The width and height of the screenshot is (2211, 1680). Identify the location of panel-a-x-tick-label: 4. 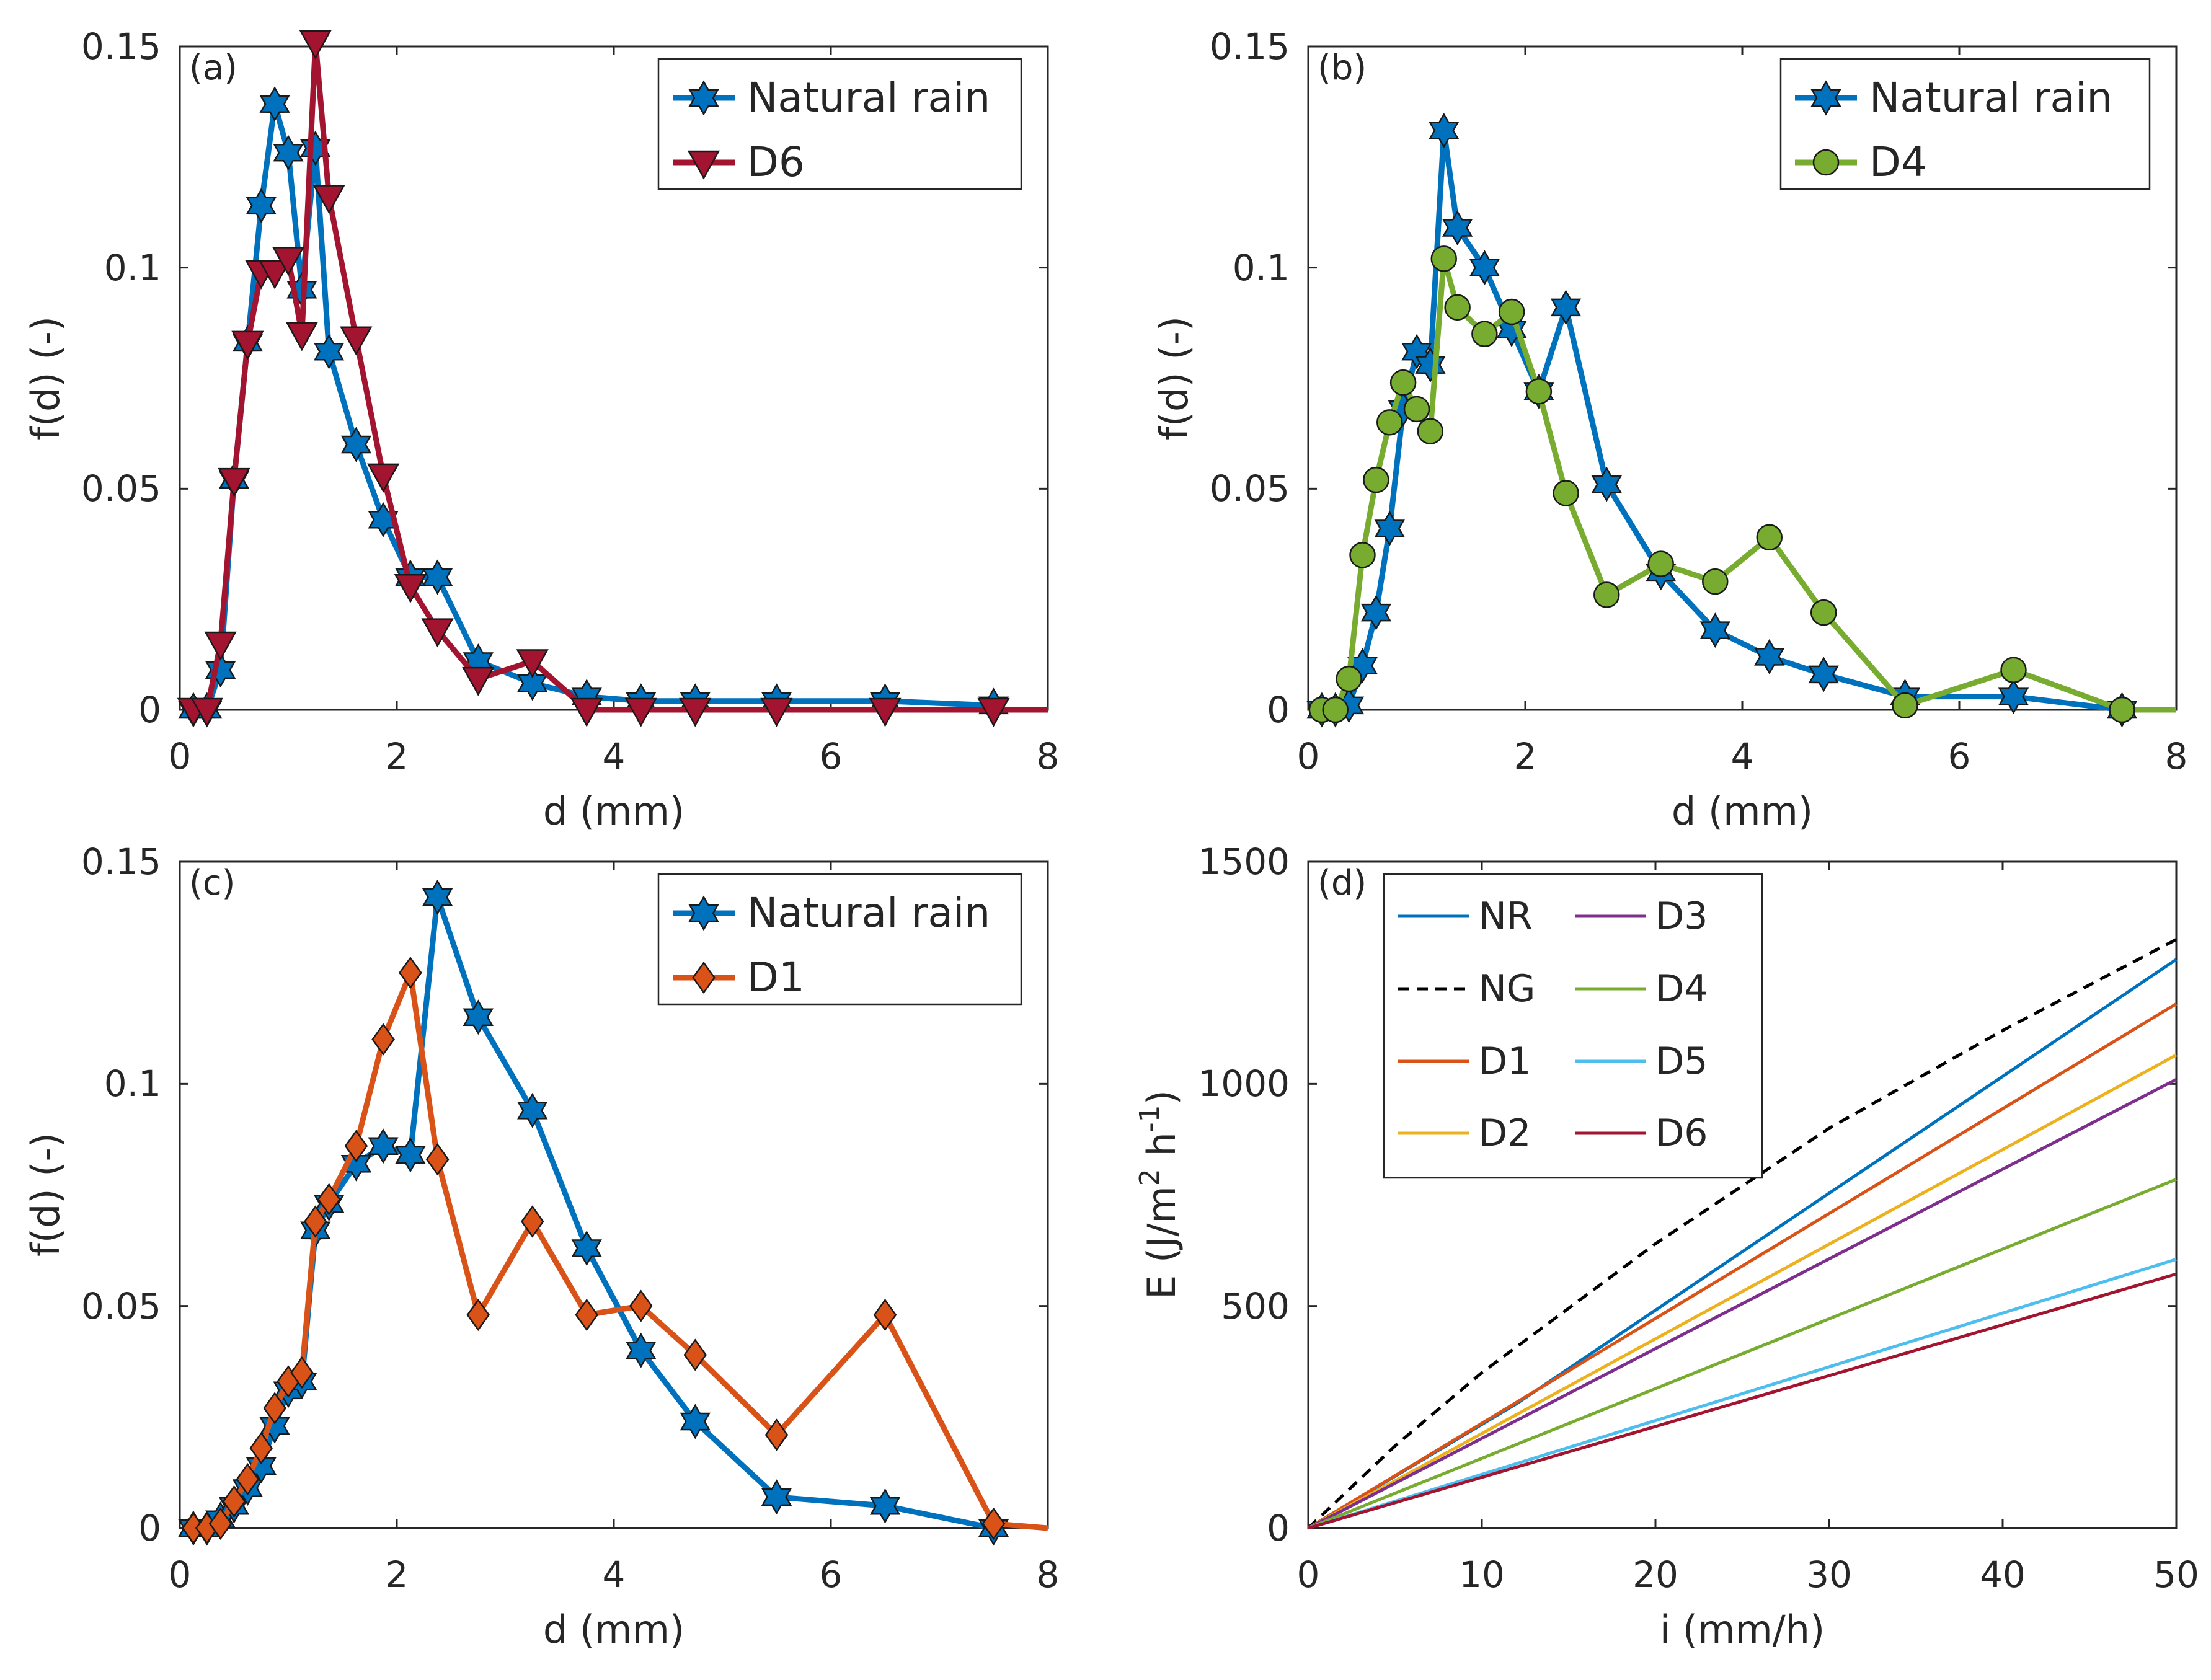
(614, 756).